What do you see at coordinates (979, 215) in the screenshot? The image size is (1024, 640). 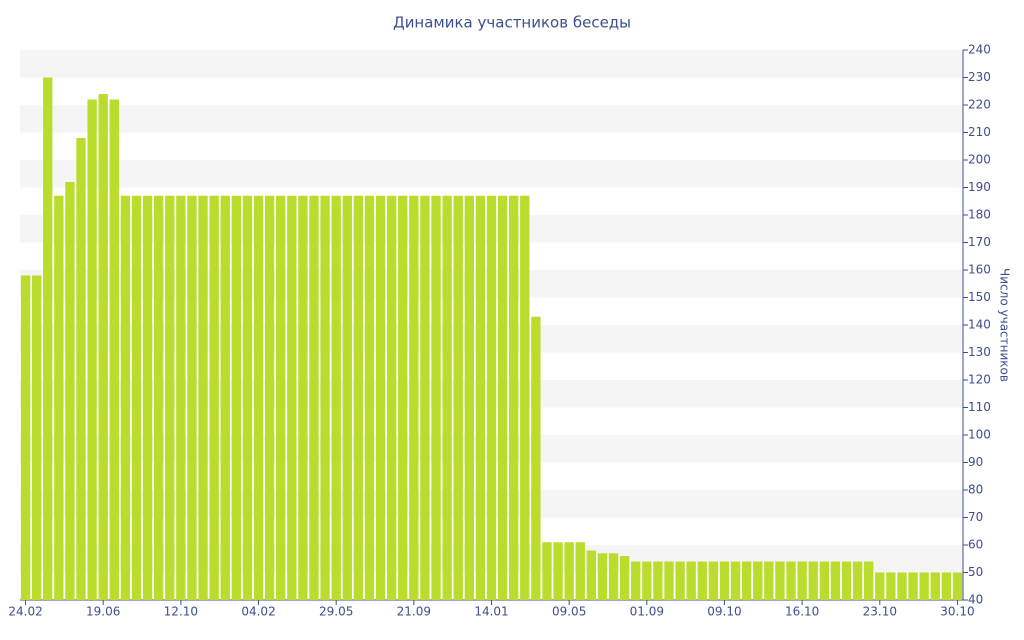 I see `y-tick-label: 180` at bounding box center [979, 215].